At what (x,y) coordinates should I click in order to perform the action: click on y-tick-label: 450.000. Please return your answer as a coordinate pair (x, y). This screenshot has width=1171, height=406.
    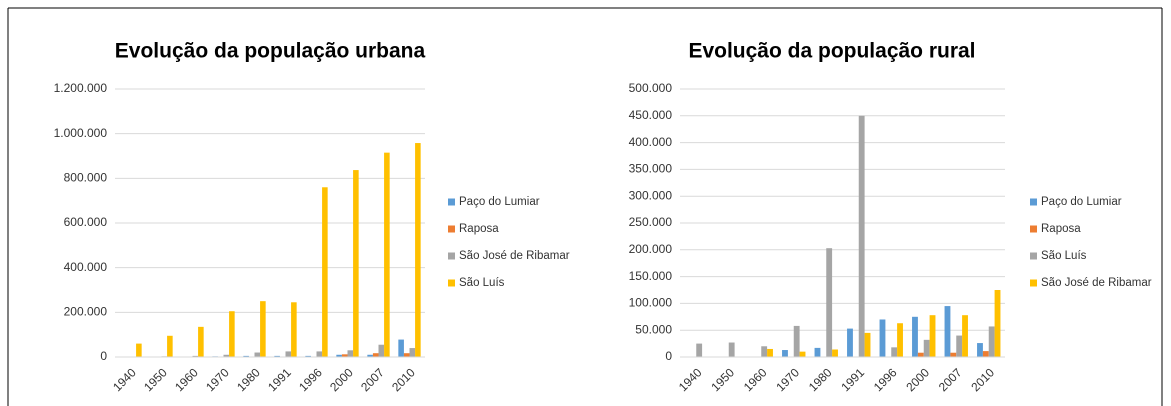
    Looking at the image, I should click on (651, 115).